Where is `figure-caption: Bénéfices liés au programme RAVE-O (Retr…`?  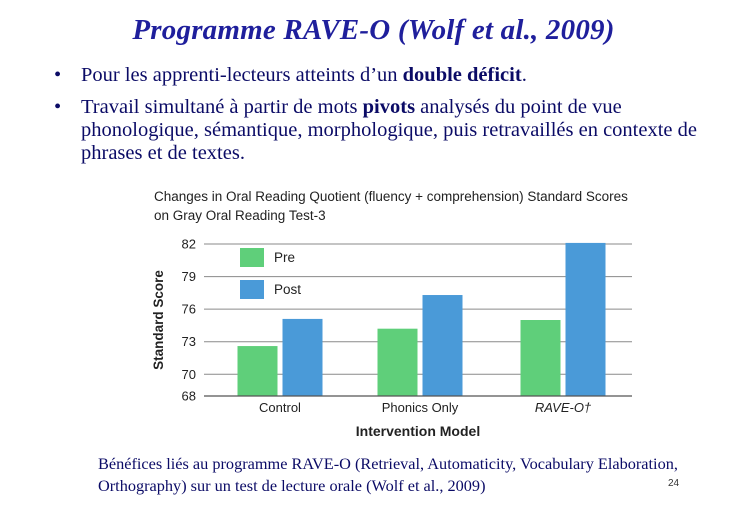
figure-caption: Bénéfices liés au programme RAVE-O (Retr… is located at coordinates (388, 474).